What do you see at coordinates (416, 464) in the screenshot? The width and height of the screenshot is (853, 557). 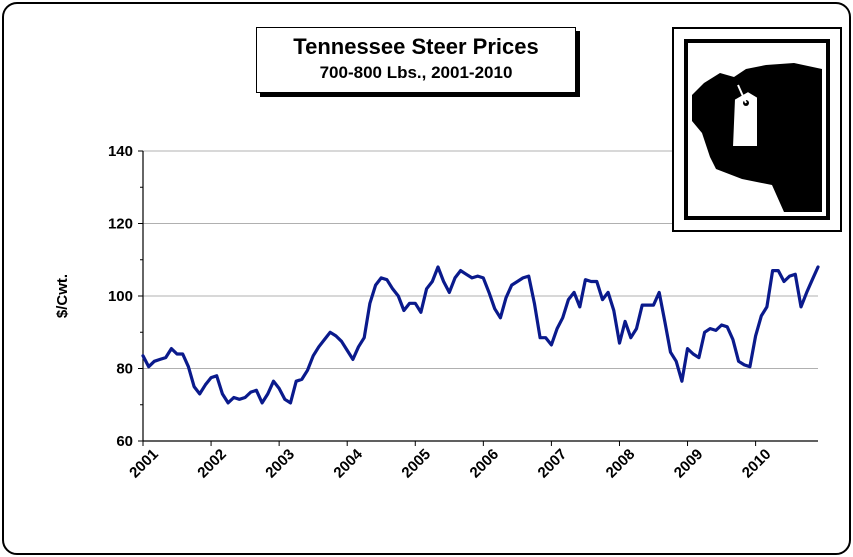 I see `x-tick-label: 2005` at bounding box center [416, 464].